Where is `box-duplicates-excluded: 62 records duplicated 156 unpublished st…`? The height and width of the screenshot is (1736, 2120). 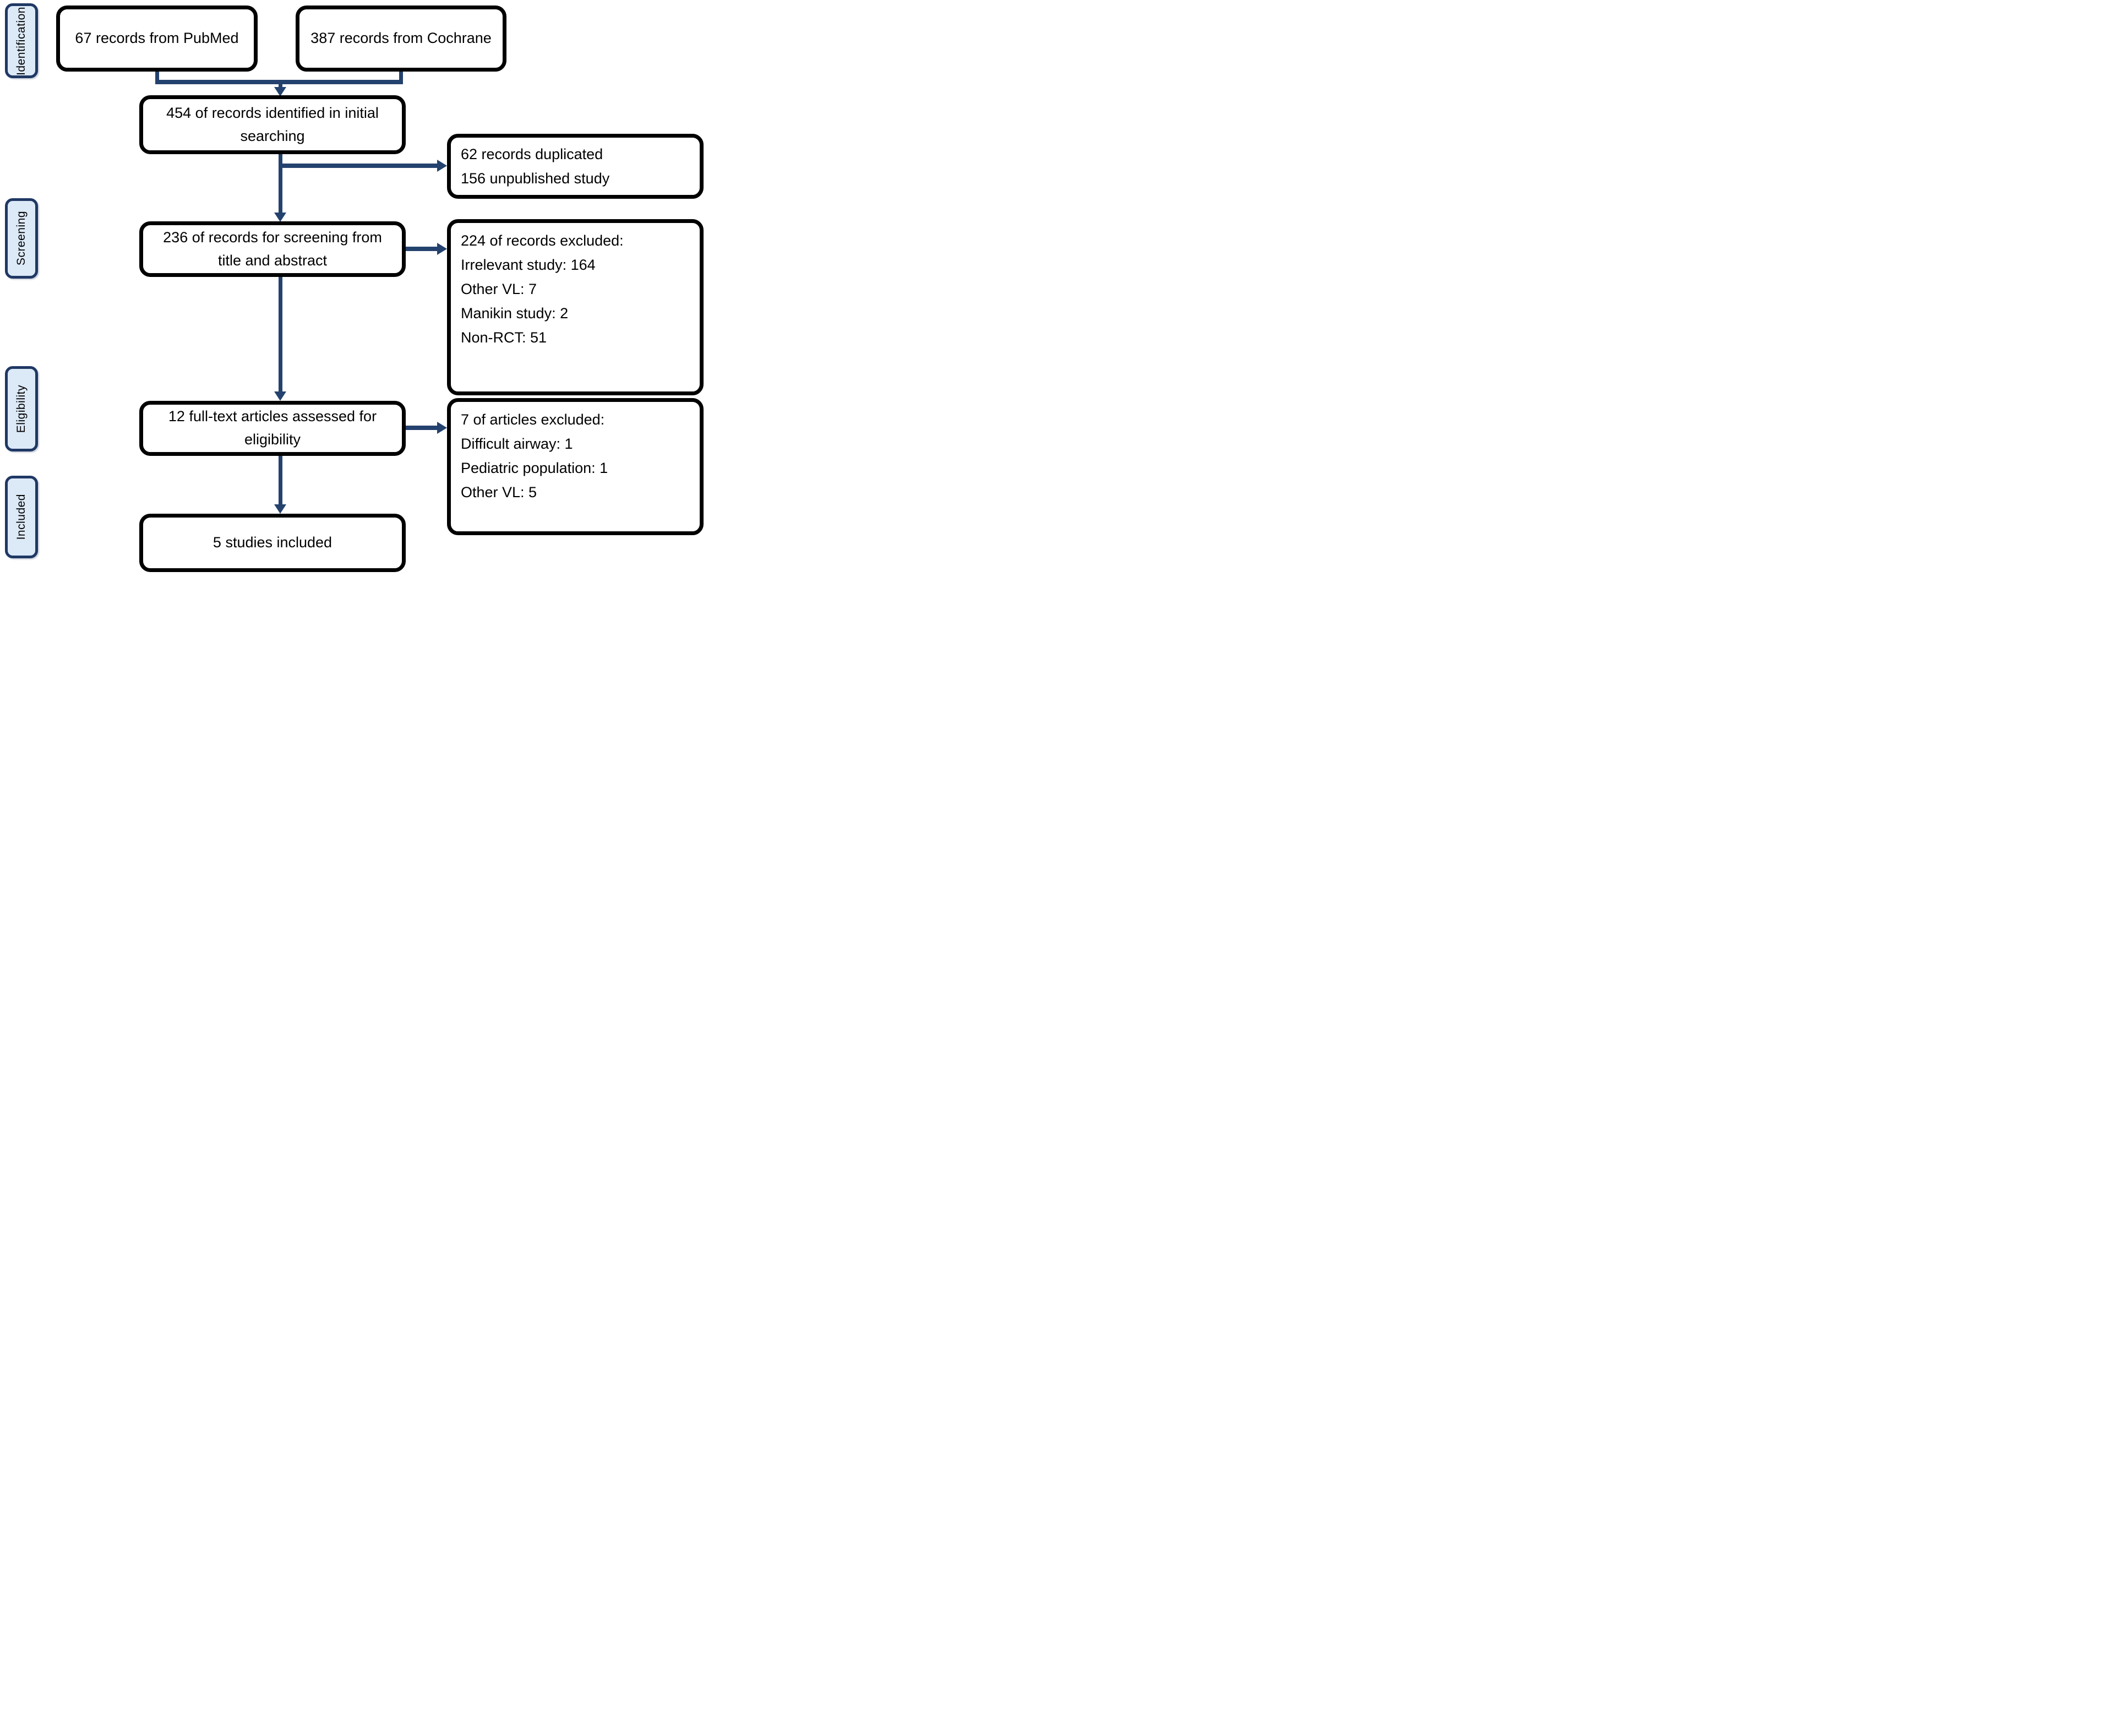
box-duplicates-excluded: 62 records duplicated 156 unpublished st… is located at coordinates (575, 166).